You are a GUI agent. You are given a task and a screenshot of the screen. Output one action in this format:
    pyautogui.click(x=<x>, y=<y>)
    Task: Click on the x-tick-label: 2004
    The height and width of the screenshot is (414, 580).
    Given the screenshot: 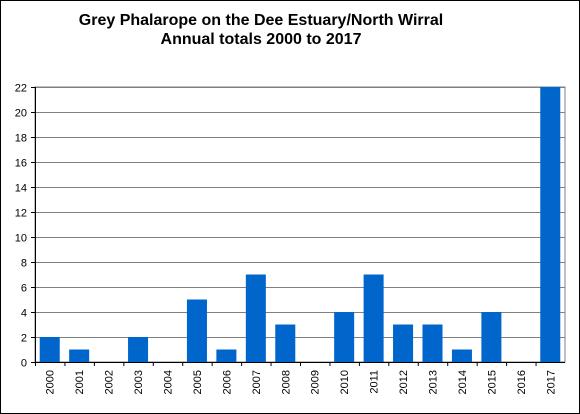 What is the action you would take?
    pyautogui.click(x=169, y=382)
    